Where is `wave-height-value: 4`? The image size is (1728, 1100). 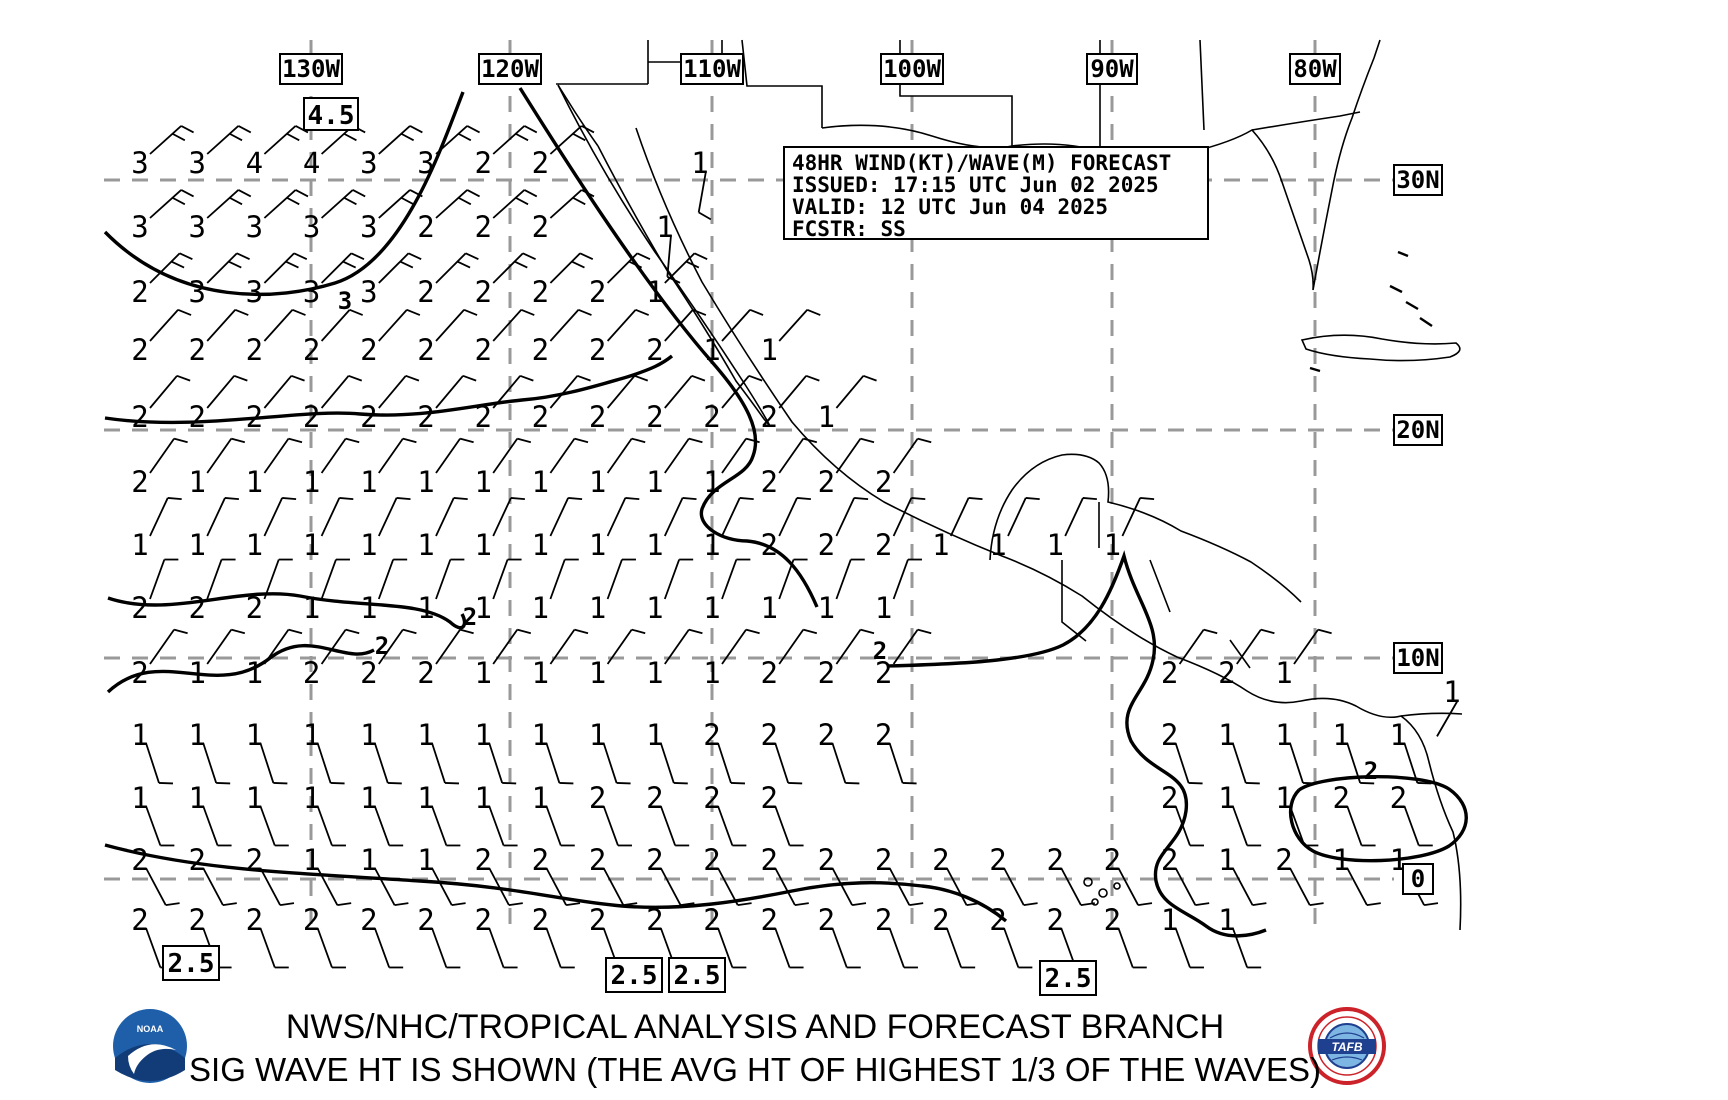
wave-height-value: 4 is located at coordinates (254, 163).